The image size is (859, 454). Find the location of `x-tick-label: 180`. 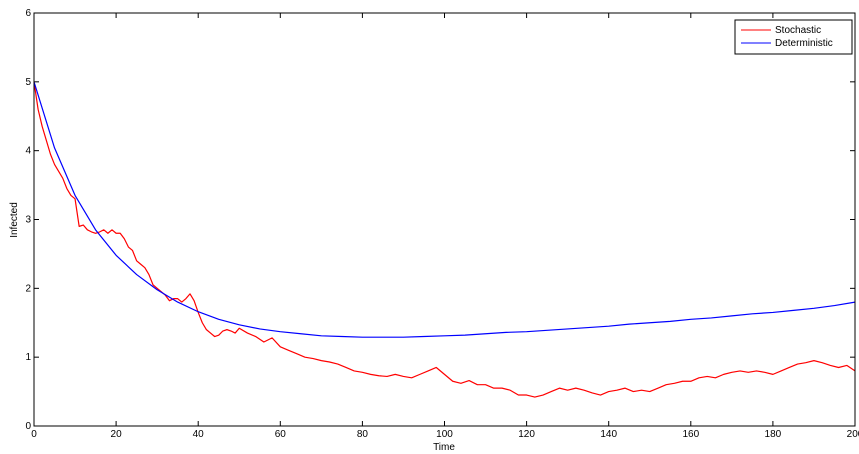

x-tick-label: 180 is located at coordinates (773, 434).